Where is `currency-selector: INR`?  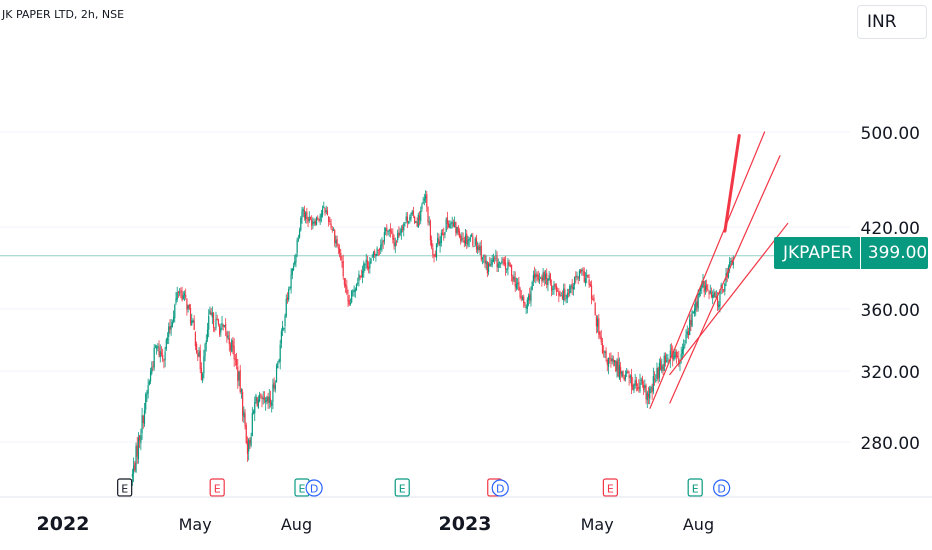 currency-selector: INR is located at coordinates (892, 22).